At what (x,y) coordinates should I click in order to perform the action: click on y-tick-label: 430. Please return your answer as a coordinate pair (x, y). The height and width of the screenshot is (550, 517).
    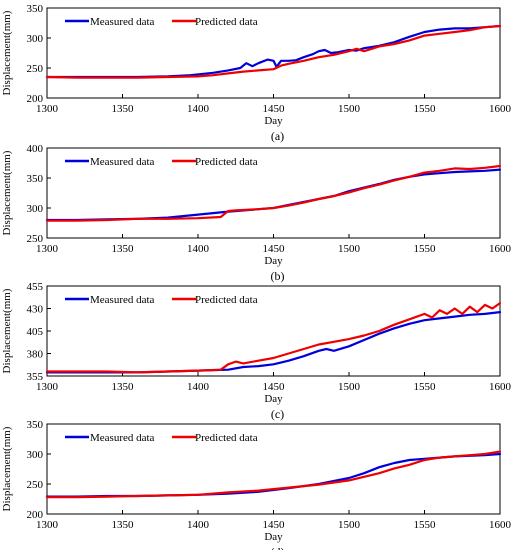
    Looking at the image, I should click on (35, 310).